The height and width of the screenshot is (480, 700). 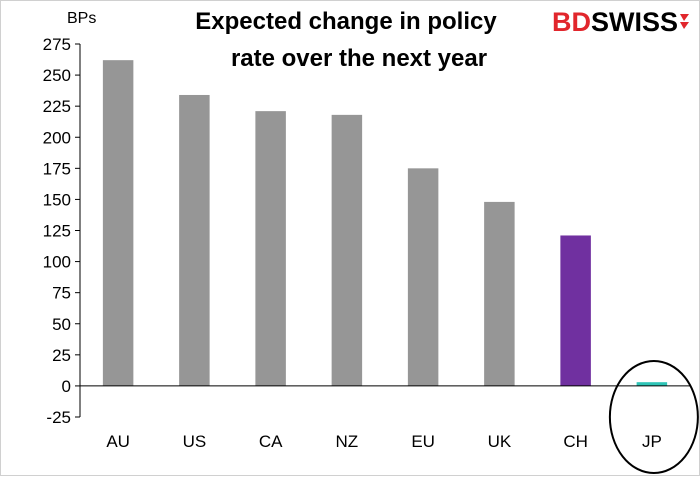 I want to click on y-tick-label: 0, so click(x=66, y=386).